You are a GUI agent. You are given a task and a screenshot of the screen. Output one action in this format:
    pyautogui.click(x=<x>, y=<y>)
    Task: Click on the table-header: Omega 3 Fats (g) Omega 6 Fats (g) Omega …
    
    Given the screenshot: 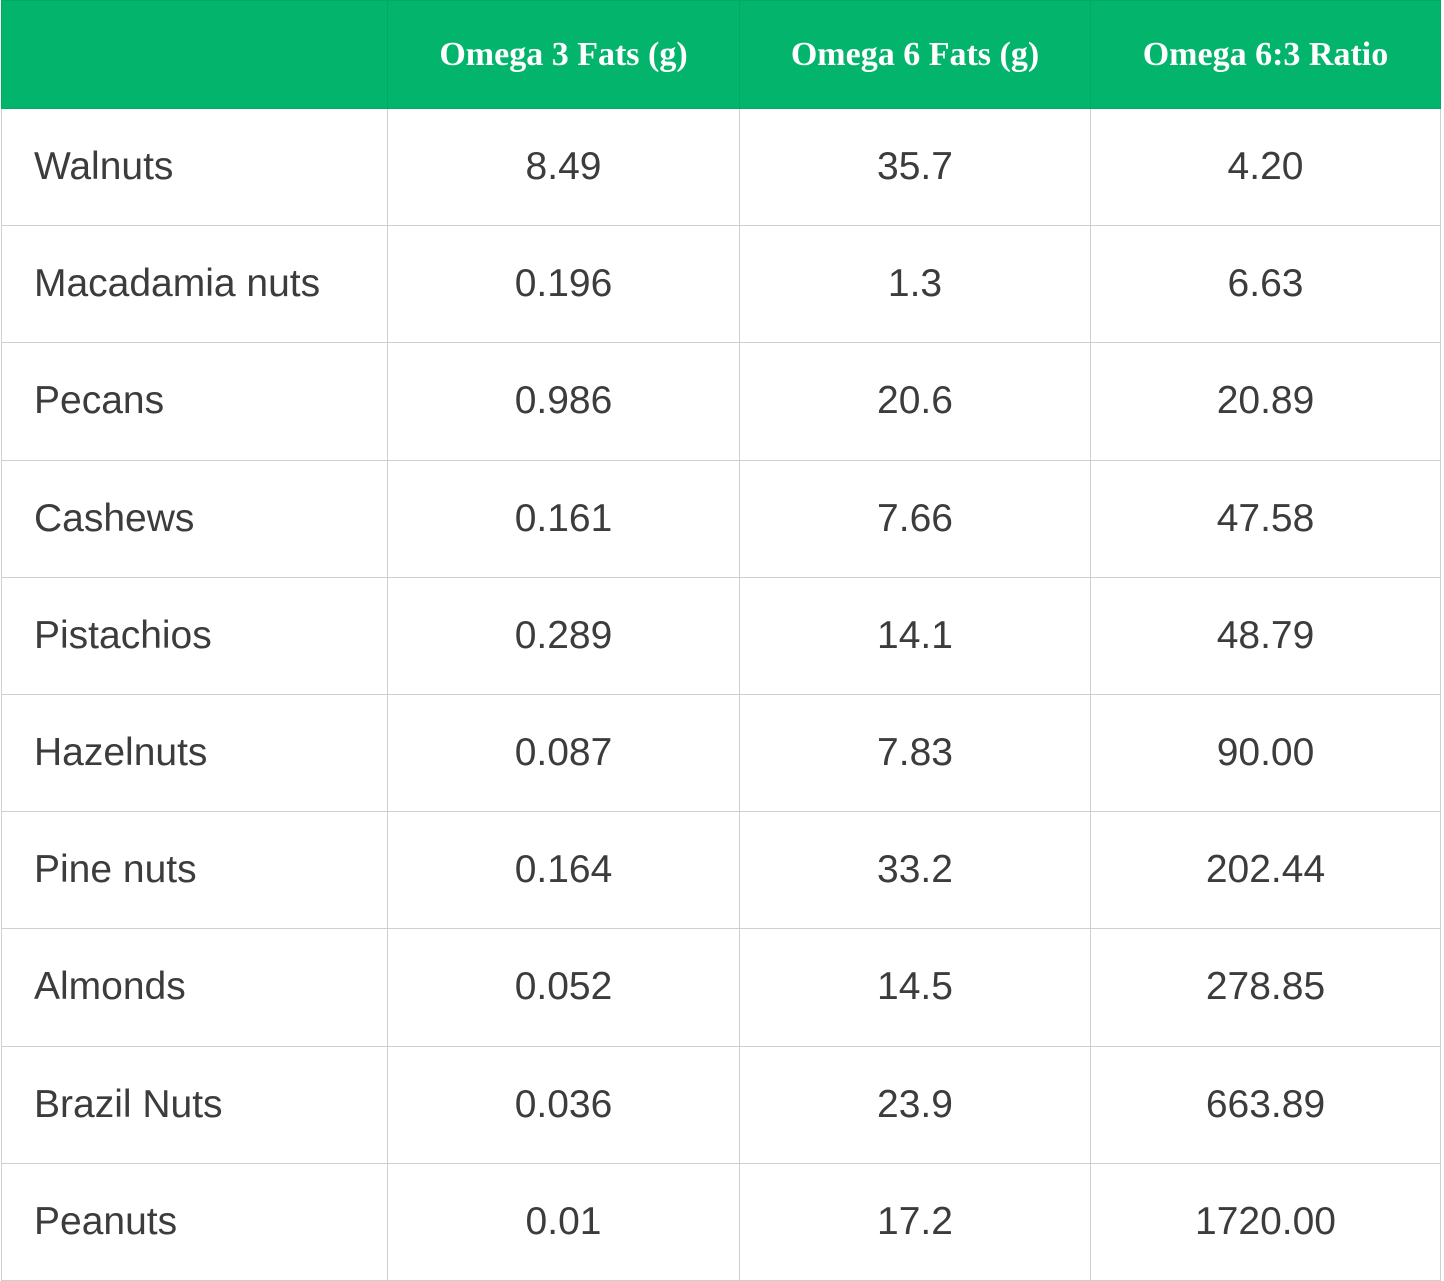 What is the action you would take?
    pyautogui.click(x=721, y=54)
    